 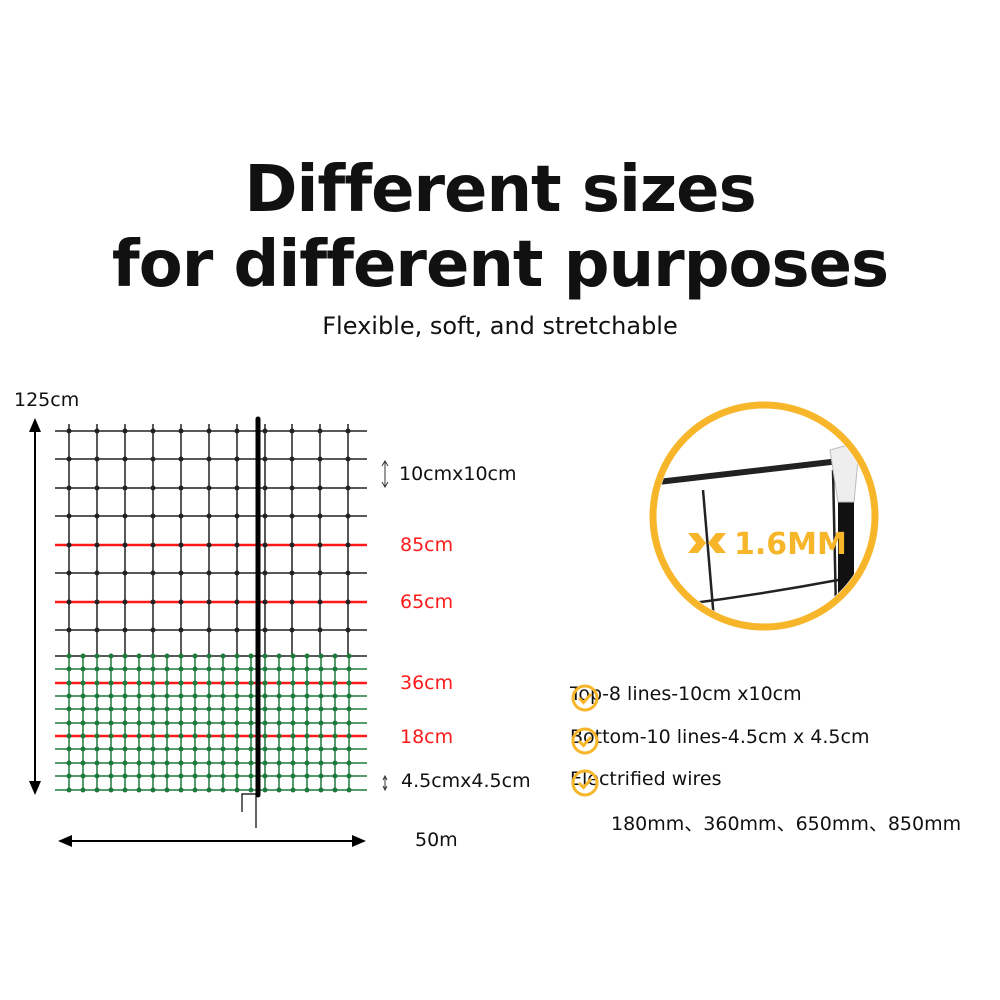 I want to click on wire-heights: 180mm、360mm、650mm、850mm, so click(x=786, y=824).